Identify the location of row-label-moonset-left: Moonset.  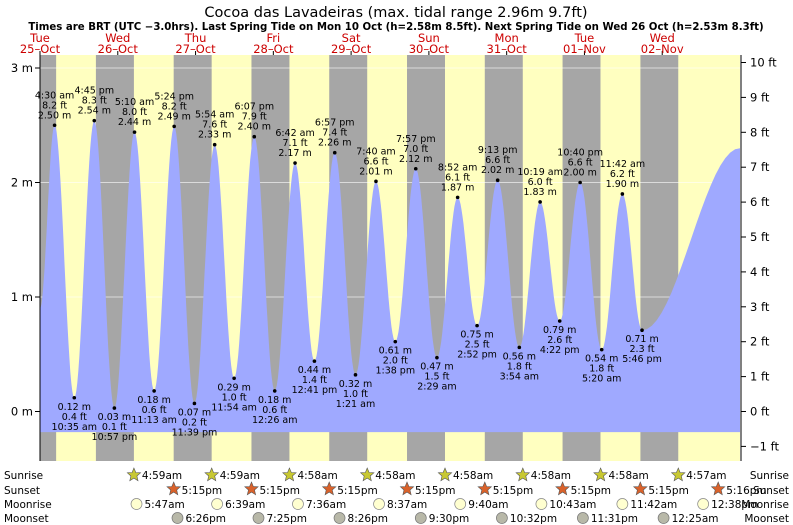
(26, 519).